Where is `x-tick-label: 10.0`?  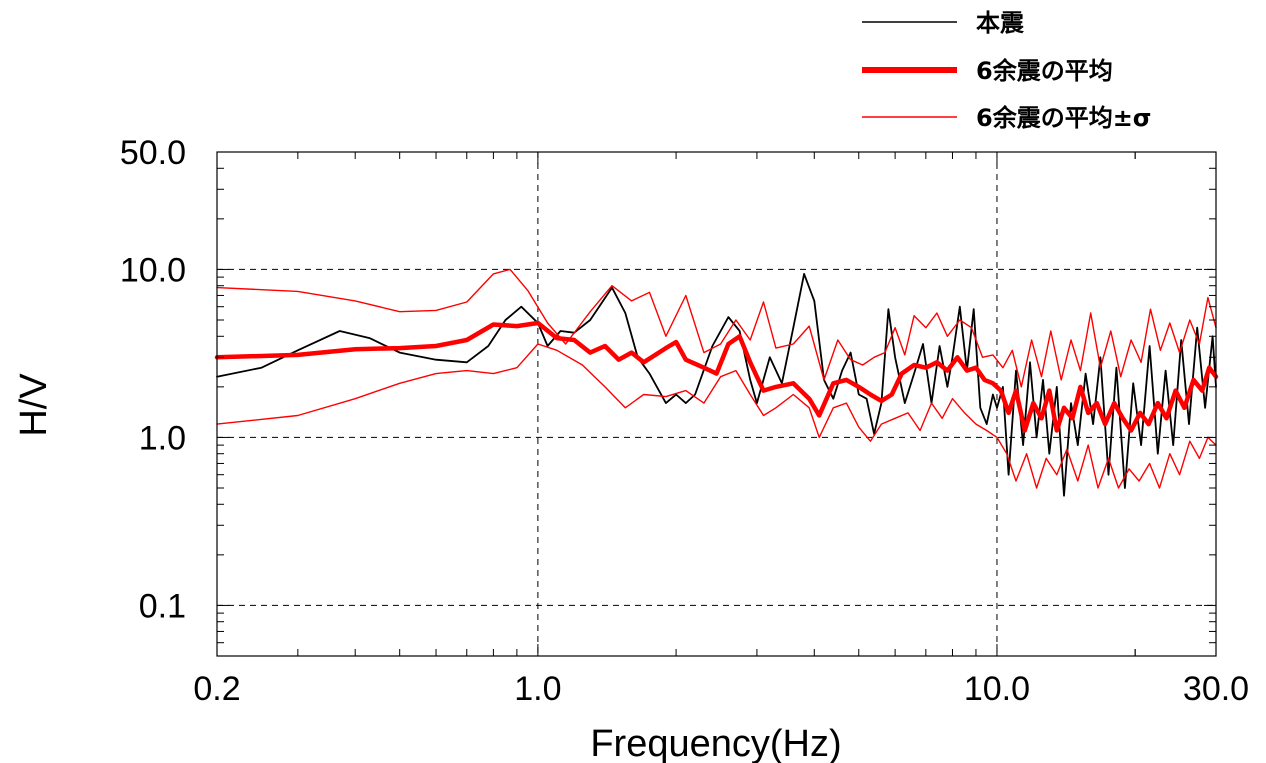 x-tick-label: 10.0 is located at coordinates (997, 689).